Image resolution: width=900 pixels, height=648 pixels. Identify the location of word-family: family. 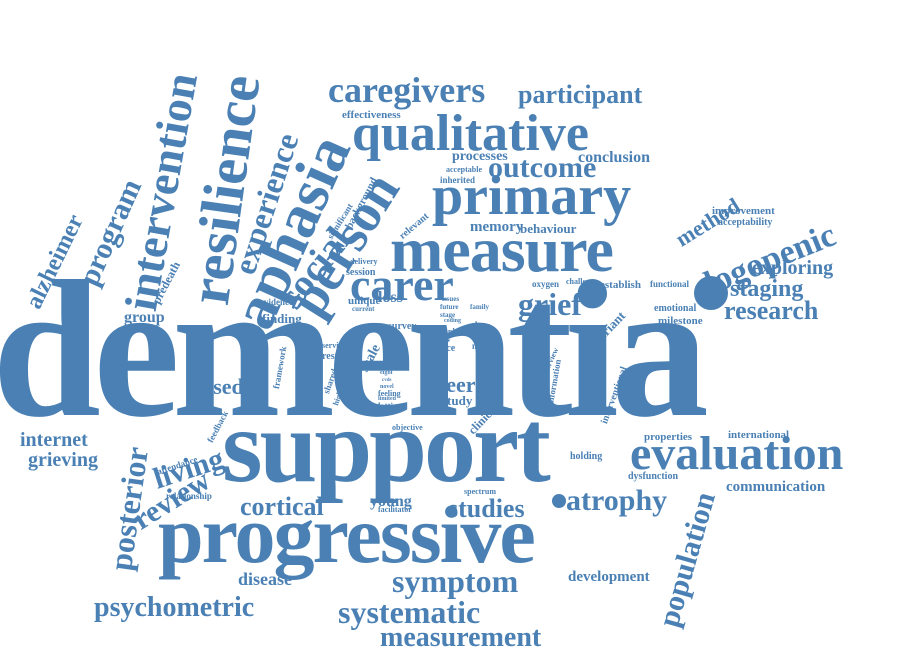
(480, 307).